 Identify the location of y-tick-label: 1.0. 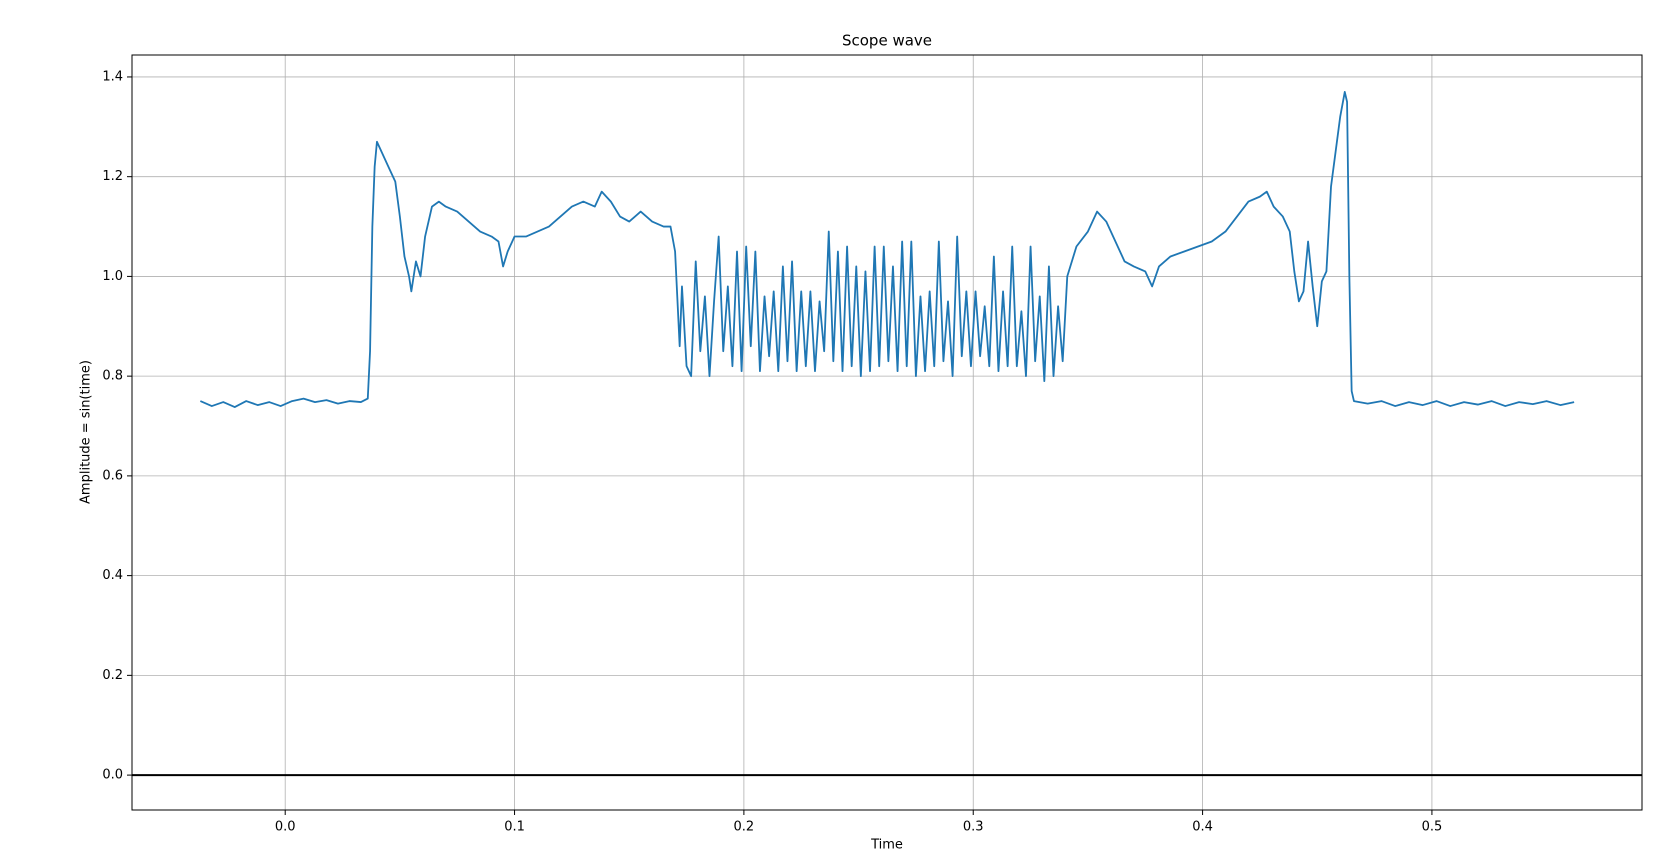
(112, 276).